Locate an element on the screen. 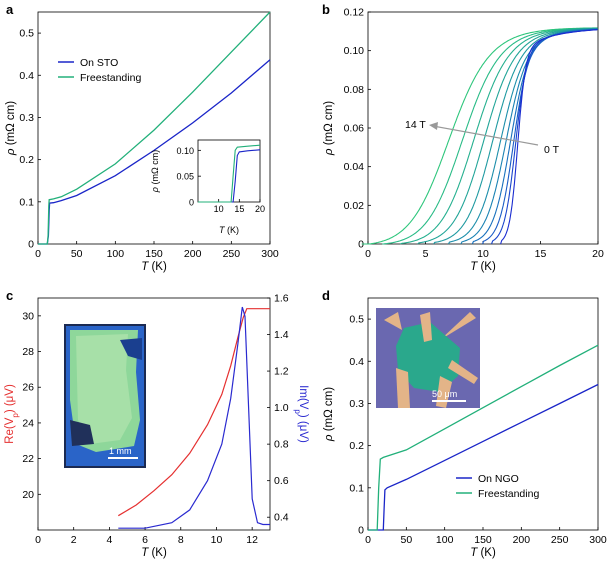 The width and height of the screenshot is (614, 566). y-right-tick-label: 1.6 is located at coordinates (281, 299).